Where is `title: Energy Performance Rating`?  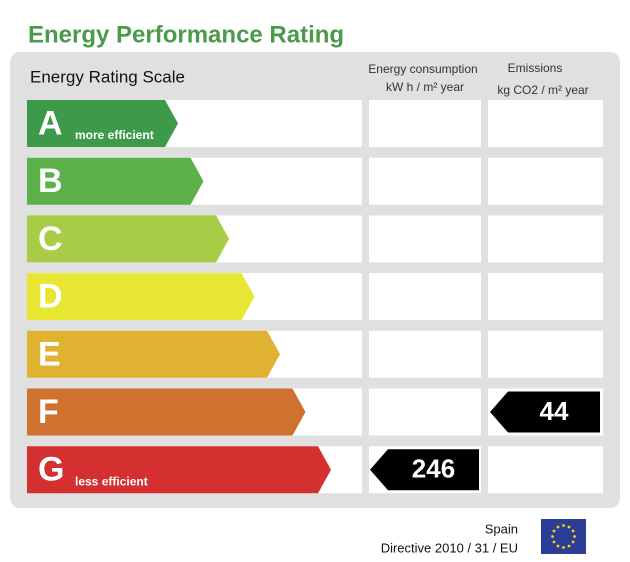
title: Energy Performance Rating is located at coordinates (186, 34).